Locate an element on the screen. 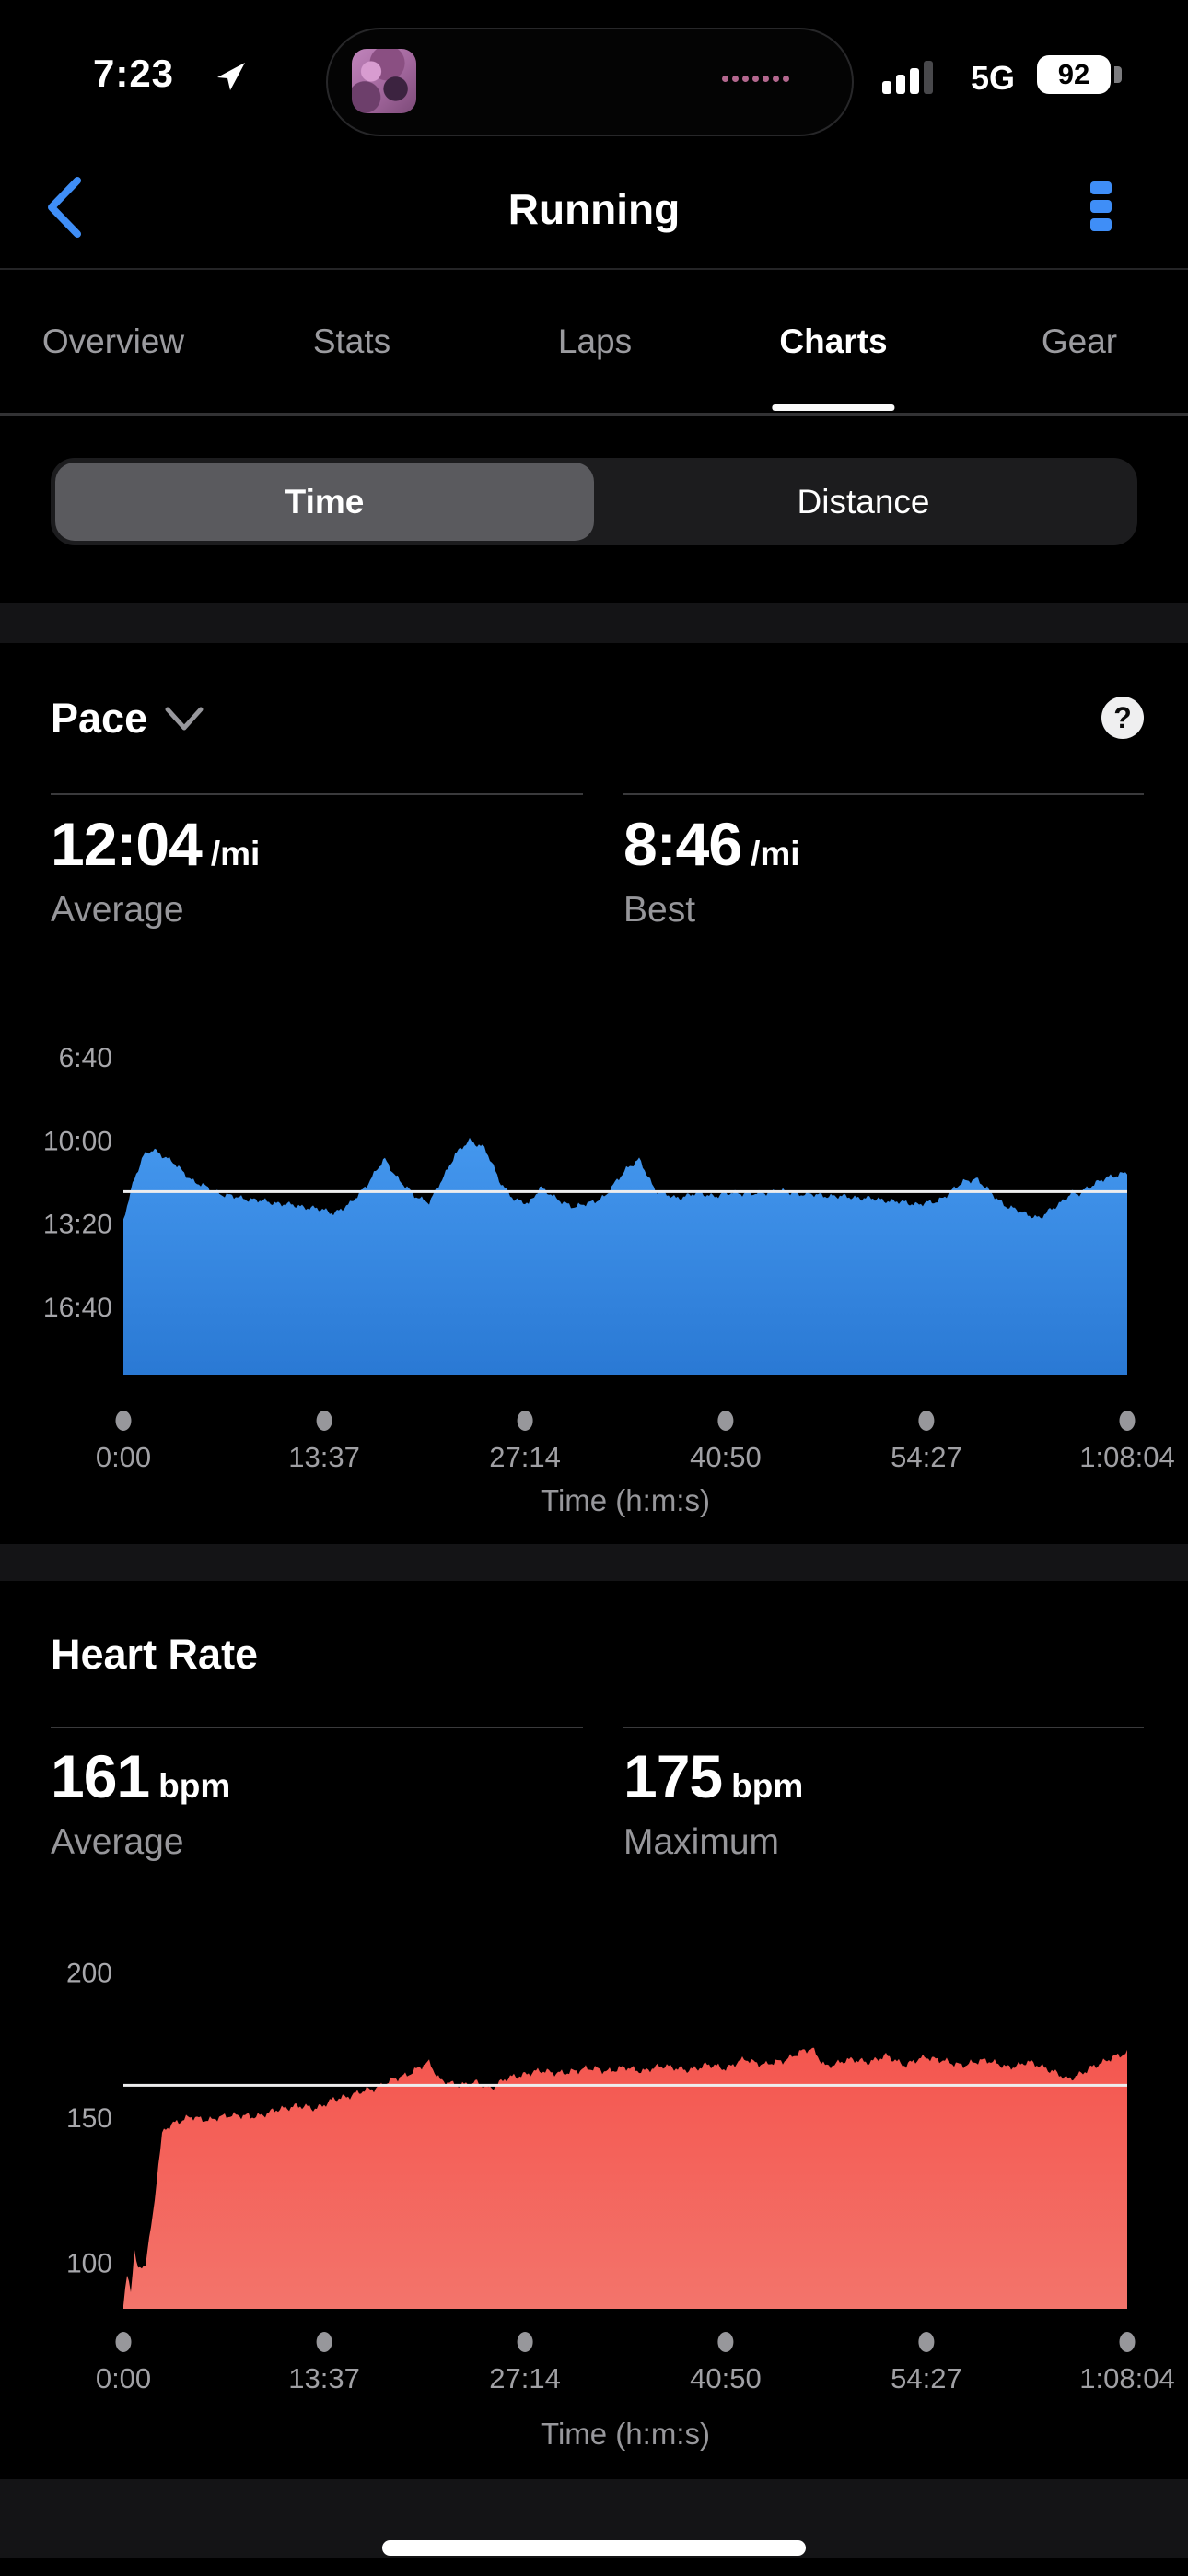  back-button is located at coordinates (66, 207).